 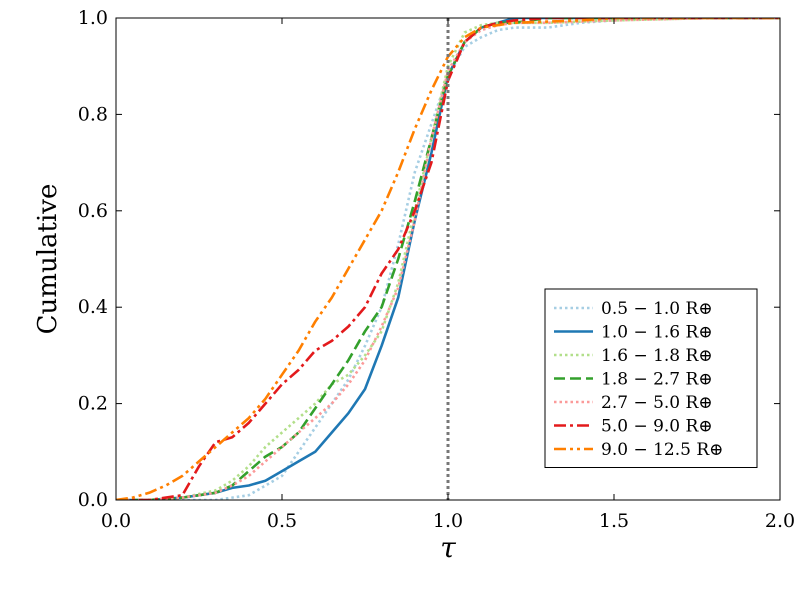 I want to click on y-tick-label: 0.4, so click(x=93, y=307).